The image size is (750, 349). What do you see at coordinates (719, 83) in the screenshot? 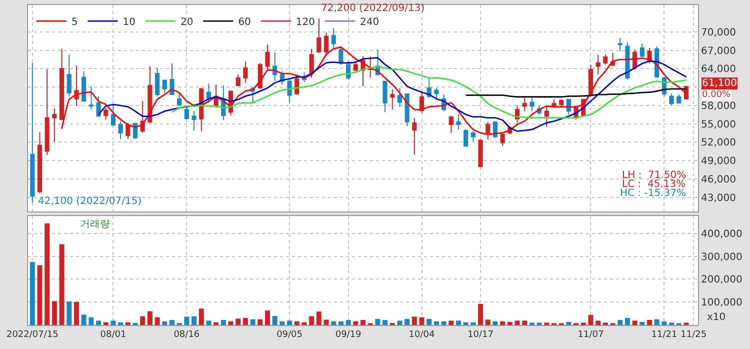
I see `text: 61,100` at bounding box center [719, 83].